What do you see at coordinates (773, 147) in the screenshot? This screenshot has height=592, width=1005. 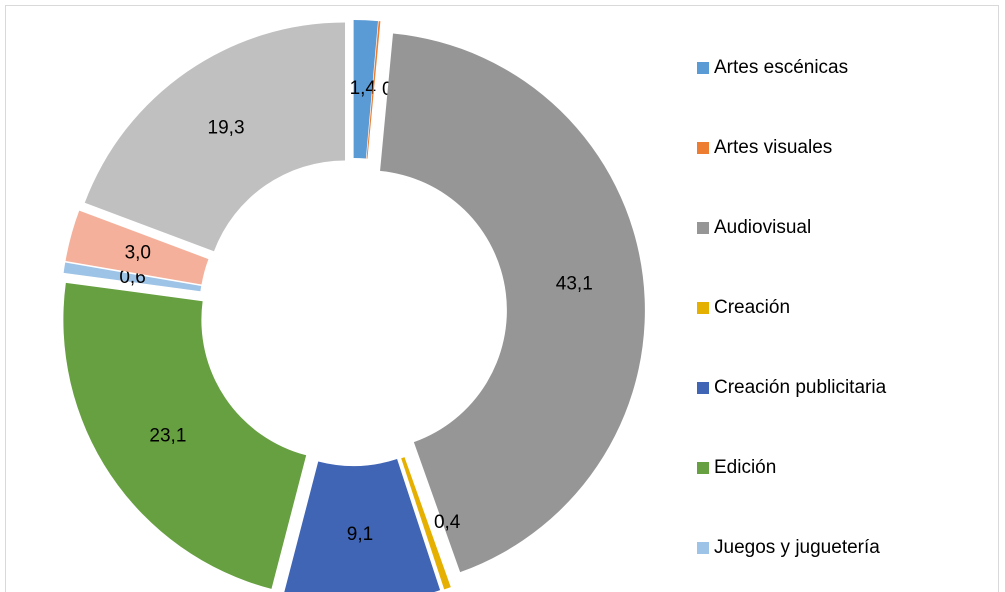 I see `legend-label: Artes visuales` at bounding box center [773, 147].